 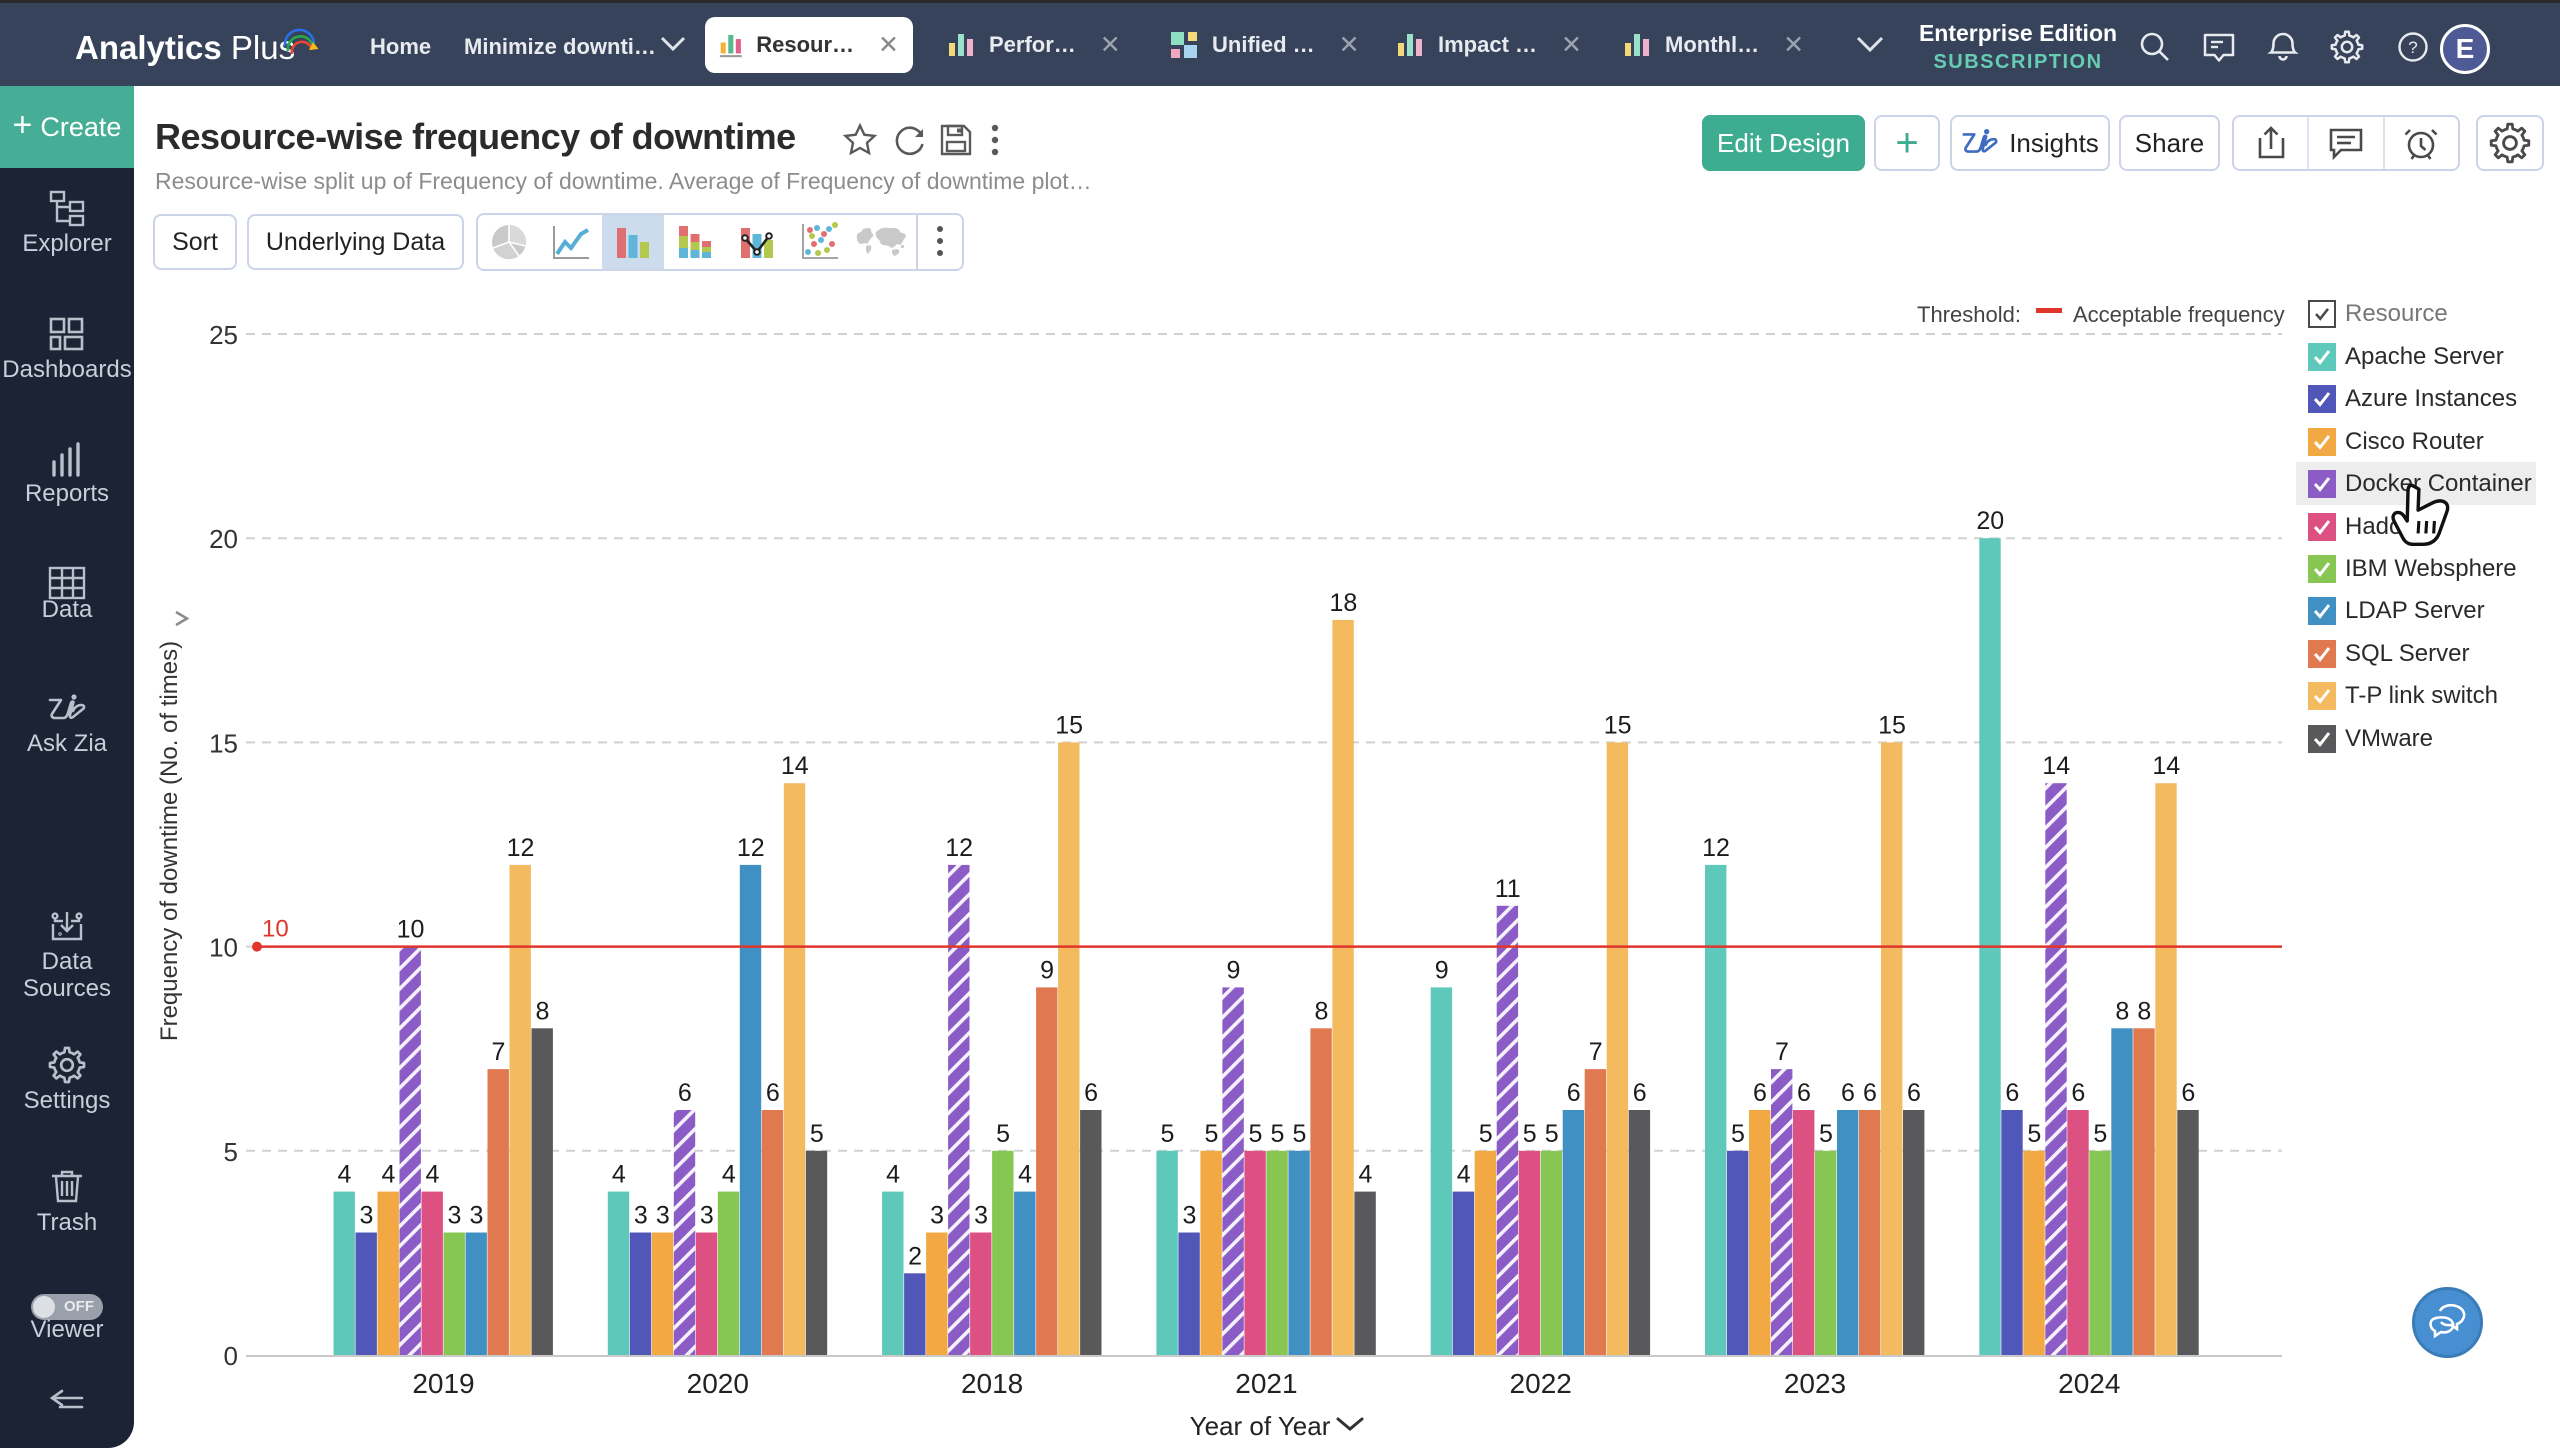 What do you see at coordinates (1260, 1426) in the screenshot?
I see `svg-text: Year of Year` at bounding box center [1260, 1426].